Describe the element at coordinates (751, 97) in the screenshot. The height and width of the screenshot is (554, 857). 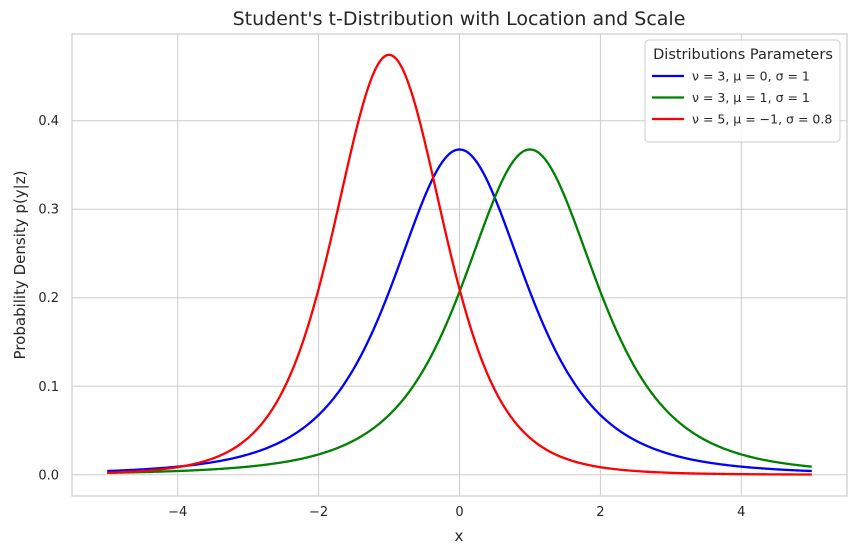
I see `legend-label: ν = 3, μ = 1, σ = 1` at that location.